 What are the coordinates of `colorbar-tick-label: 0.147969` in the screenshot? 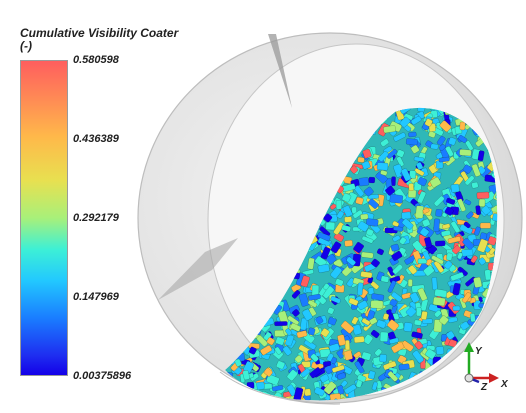 It's located at (96, 297).